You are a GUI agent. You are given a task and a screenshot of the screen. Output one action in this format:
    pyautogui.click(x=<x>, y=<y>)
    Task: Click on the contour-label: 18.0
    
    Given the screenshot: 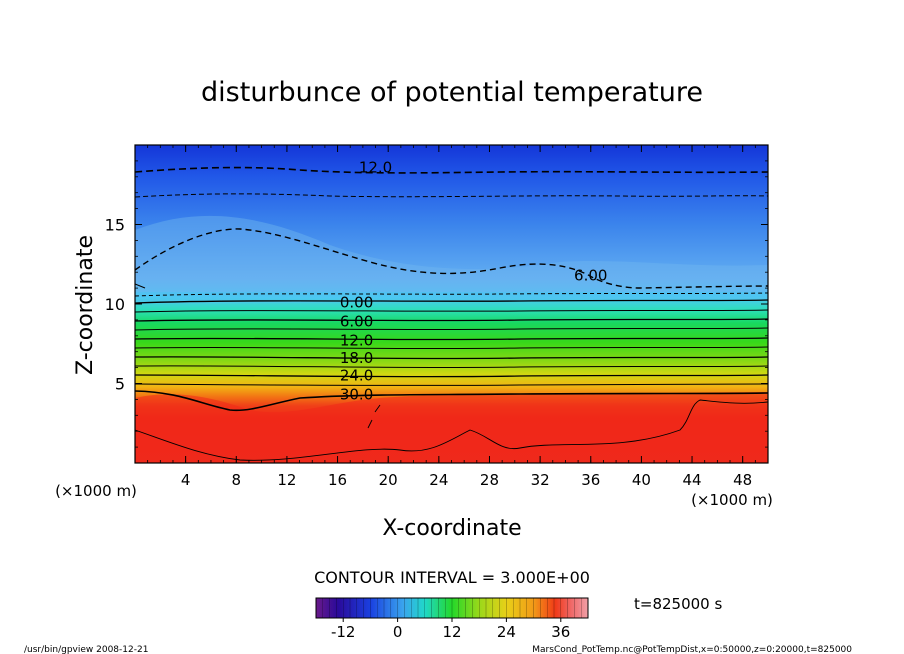 What is the action you would take?
    pyautogui.click(x=356, y=358)
    